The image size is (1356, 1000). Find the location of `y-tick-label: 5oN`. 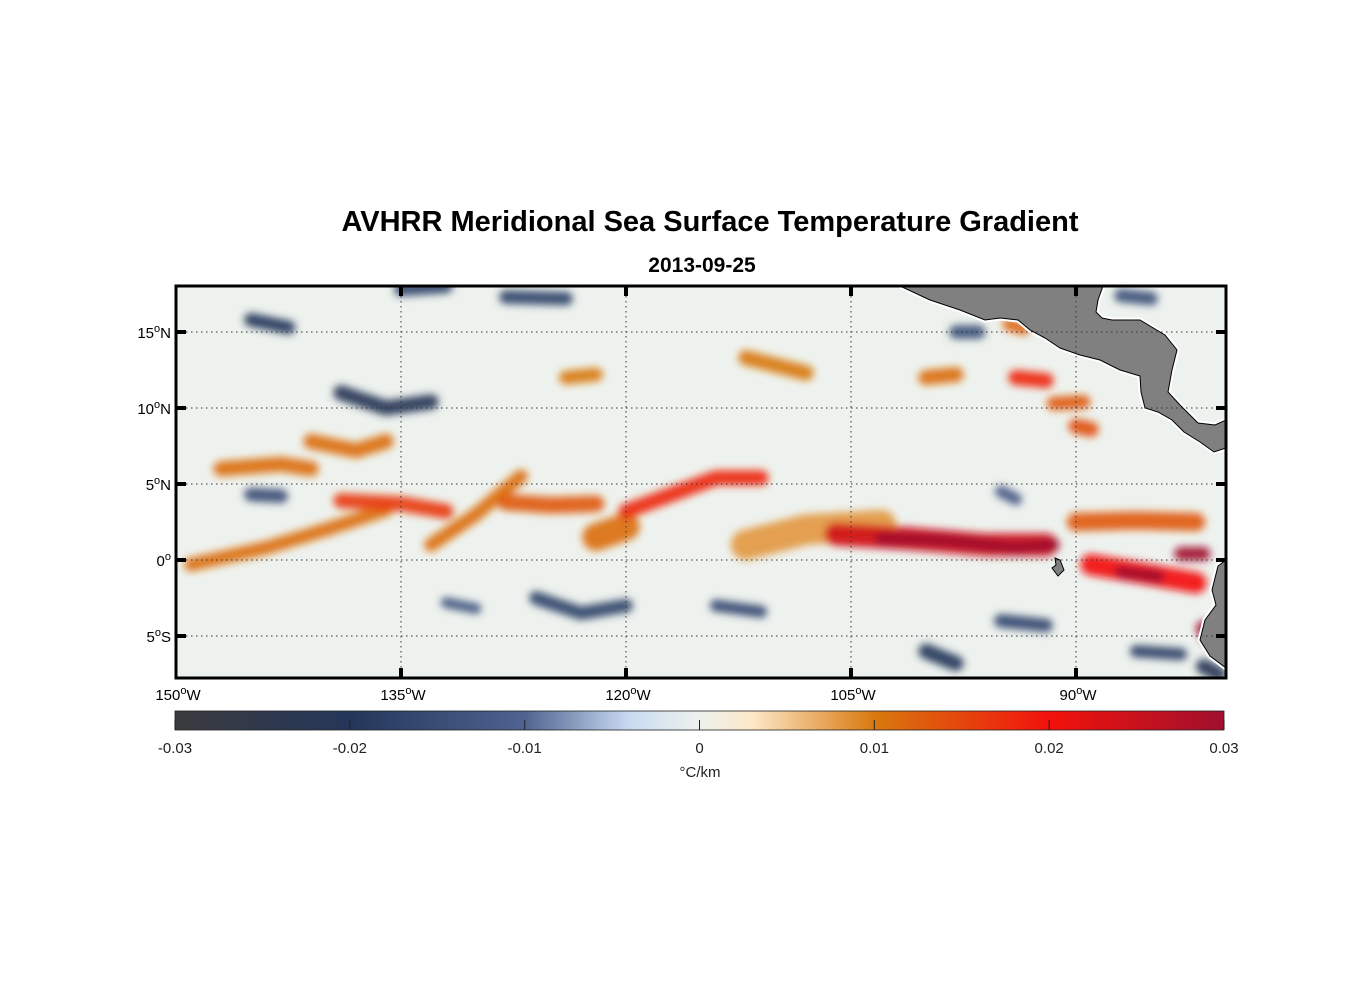

y-tick-label: 5oN is located at coordinates (158, 484).